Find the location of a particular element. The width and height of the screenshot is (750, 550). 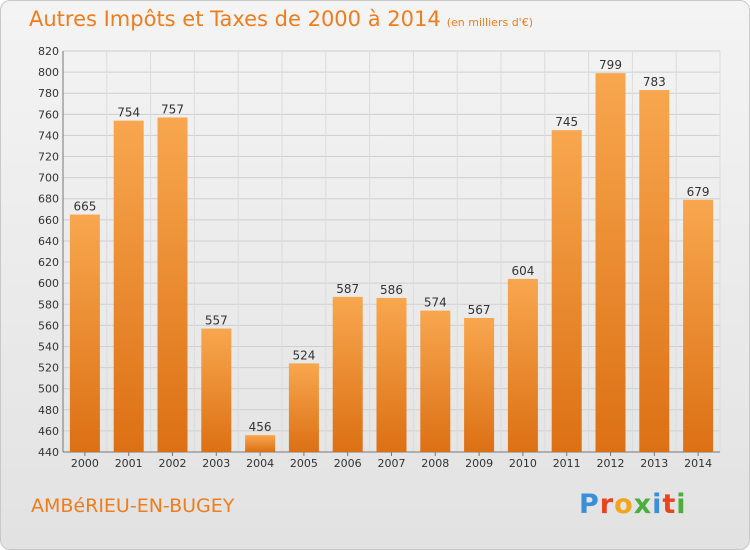

logo-letter: o is located at coordinates (624, 504).